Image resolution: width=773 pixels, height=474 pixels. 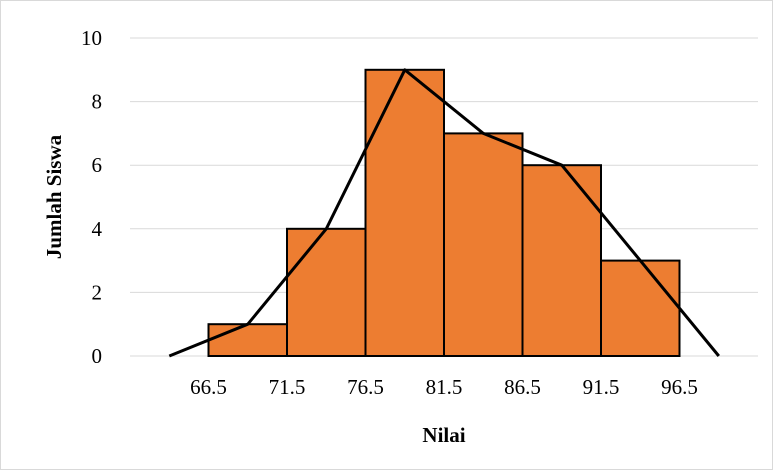 What do you see at coordinates (97, 229) in the screenshot?
I see `y-tick-label: 4` at bounding box center [97, 229].